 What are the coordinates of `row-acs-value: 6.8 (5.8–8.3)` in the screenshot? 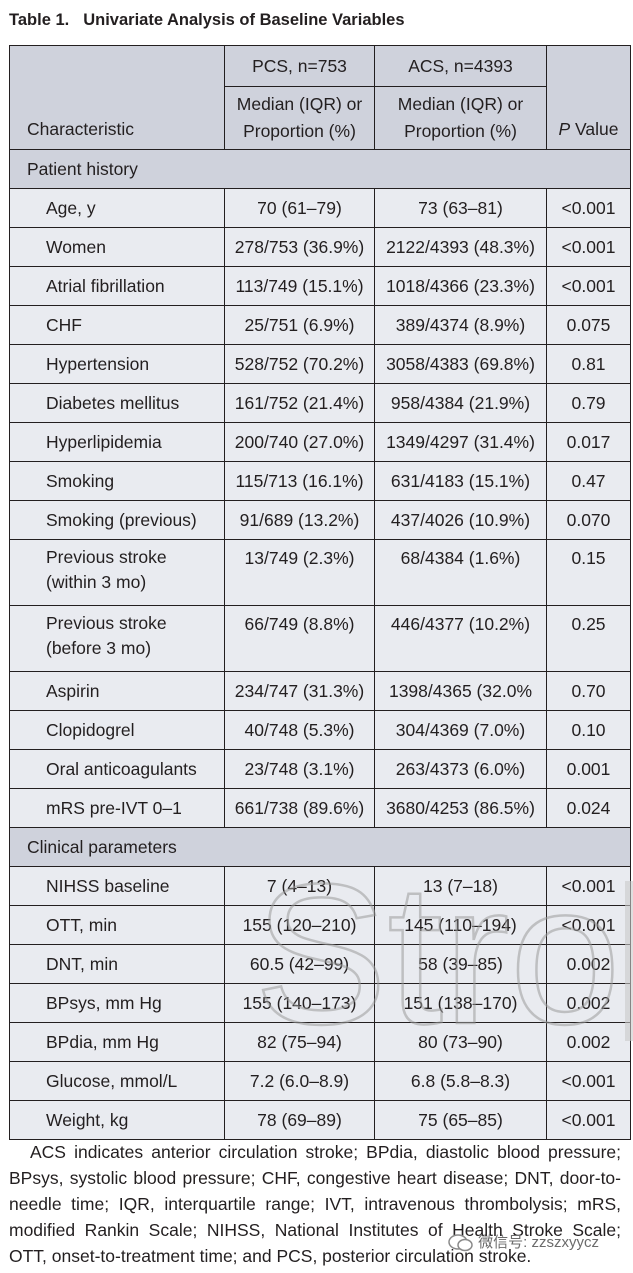 It's located at (460, 1081).